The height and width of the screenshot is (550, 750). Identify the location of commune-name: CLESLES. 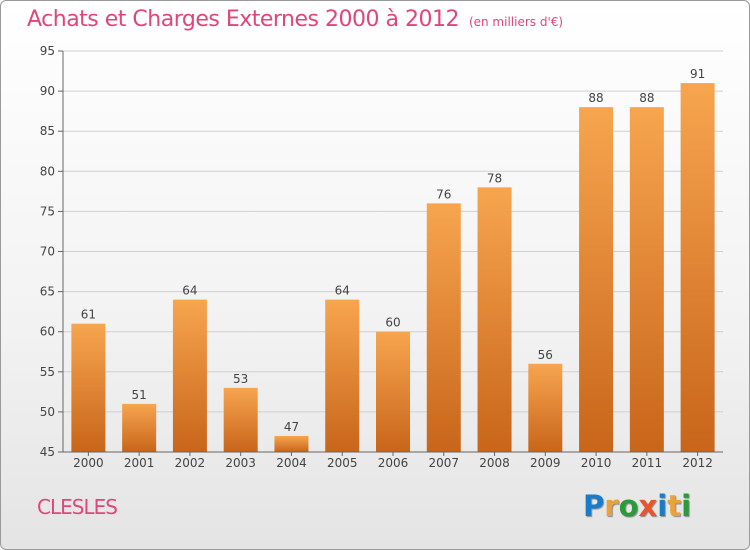
(77, 507).